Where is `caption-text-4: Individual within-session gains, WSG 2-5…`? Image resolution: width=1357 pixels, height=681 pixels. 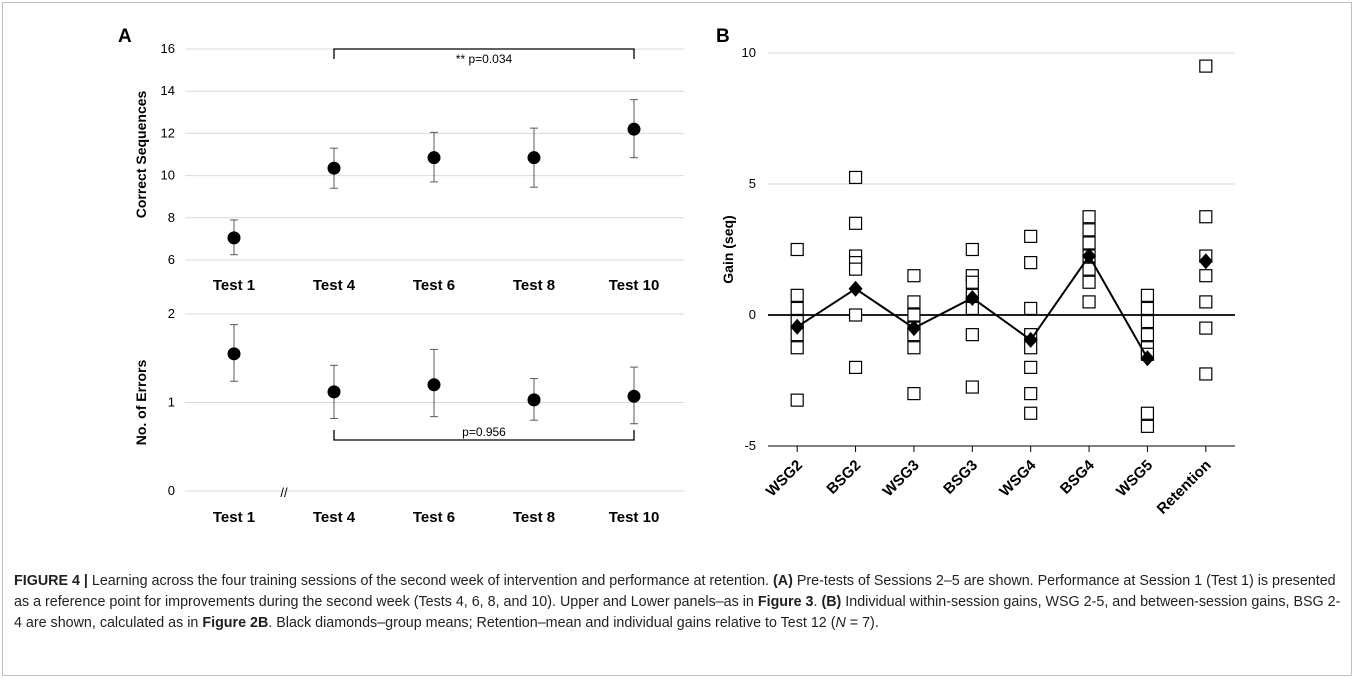 caption-text-4: Individual within-session gains, WSG 2-5… is located at coordinates (677, 612).